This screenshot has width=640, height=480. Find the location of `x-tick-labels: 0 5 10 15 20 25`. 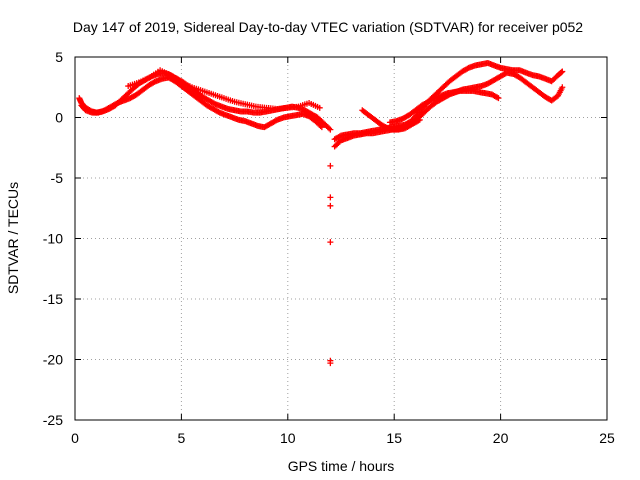

x-tick-labels: 0 5 10 15 20 25 is located at coordinates (343, 438).